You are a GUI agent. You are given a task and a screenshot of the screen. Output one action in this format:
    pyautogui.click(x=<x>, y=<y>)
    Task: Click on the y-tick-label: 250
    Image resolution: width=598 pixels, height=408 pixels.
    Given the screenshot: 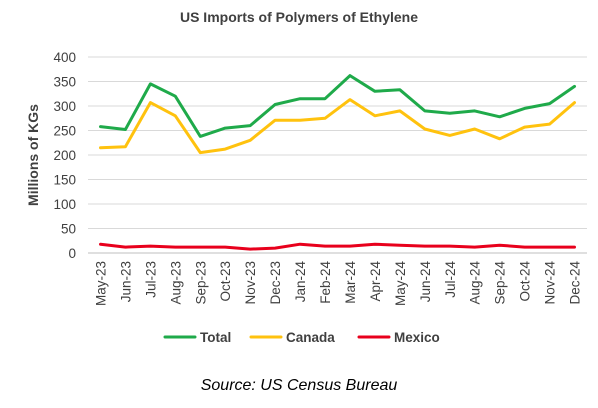 What is the action you would take?
    pyautogui.click(x=64, y=131)
    